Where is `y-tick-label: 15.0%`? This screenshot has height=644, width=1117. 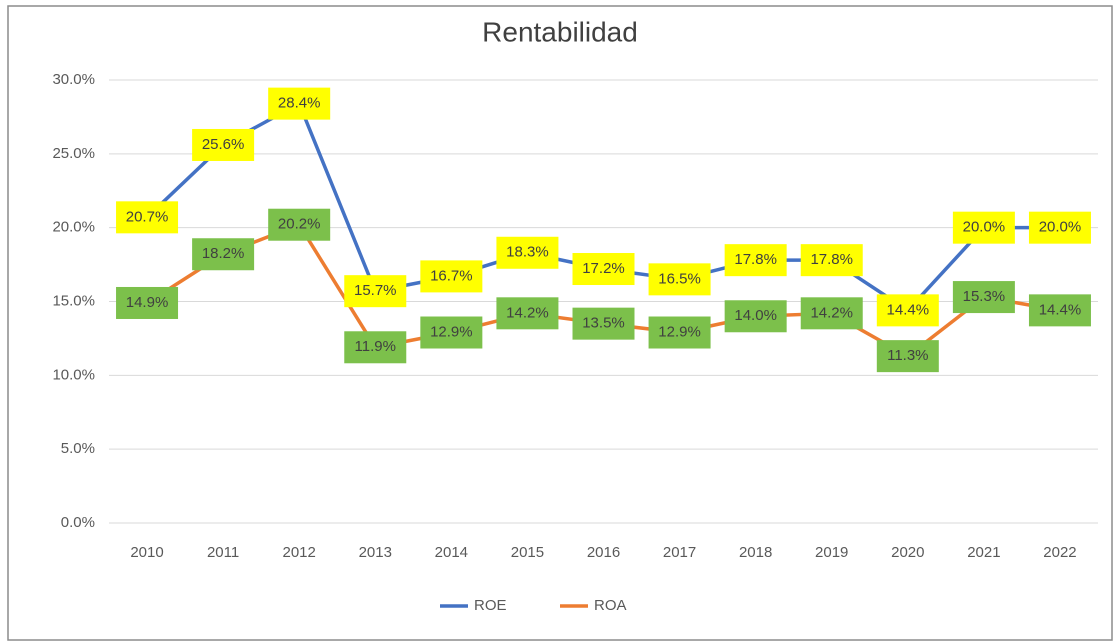
y-tick-label: 15.0% is located at coordinates (73, 300).